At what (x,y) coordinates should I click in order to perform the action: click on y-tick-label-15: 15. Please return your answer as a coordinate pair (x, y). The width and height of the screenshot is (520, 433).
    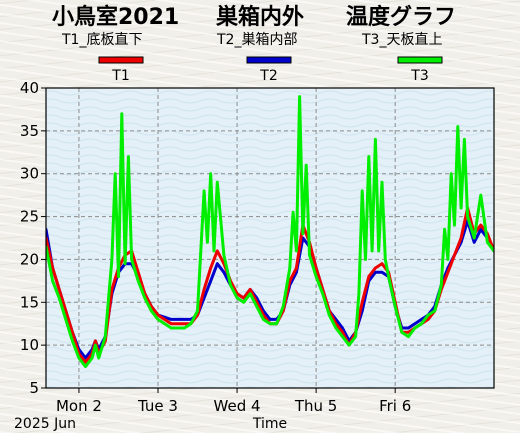
    Looking at the image, I should click on (29, 302).